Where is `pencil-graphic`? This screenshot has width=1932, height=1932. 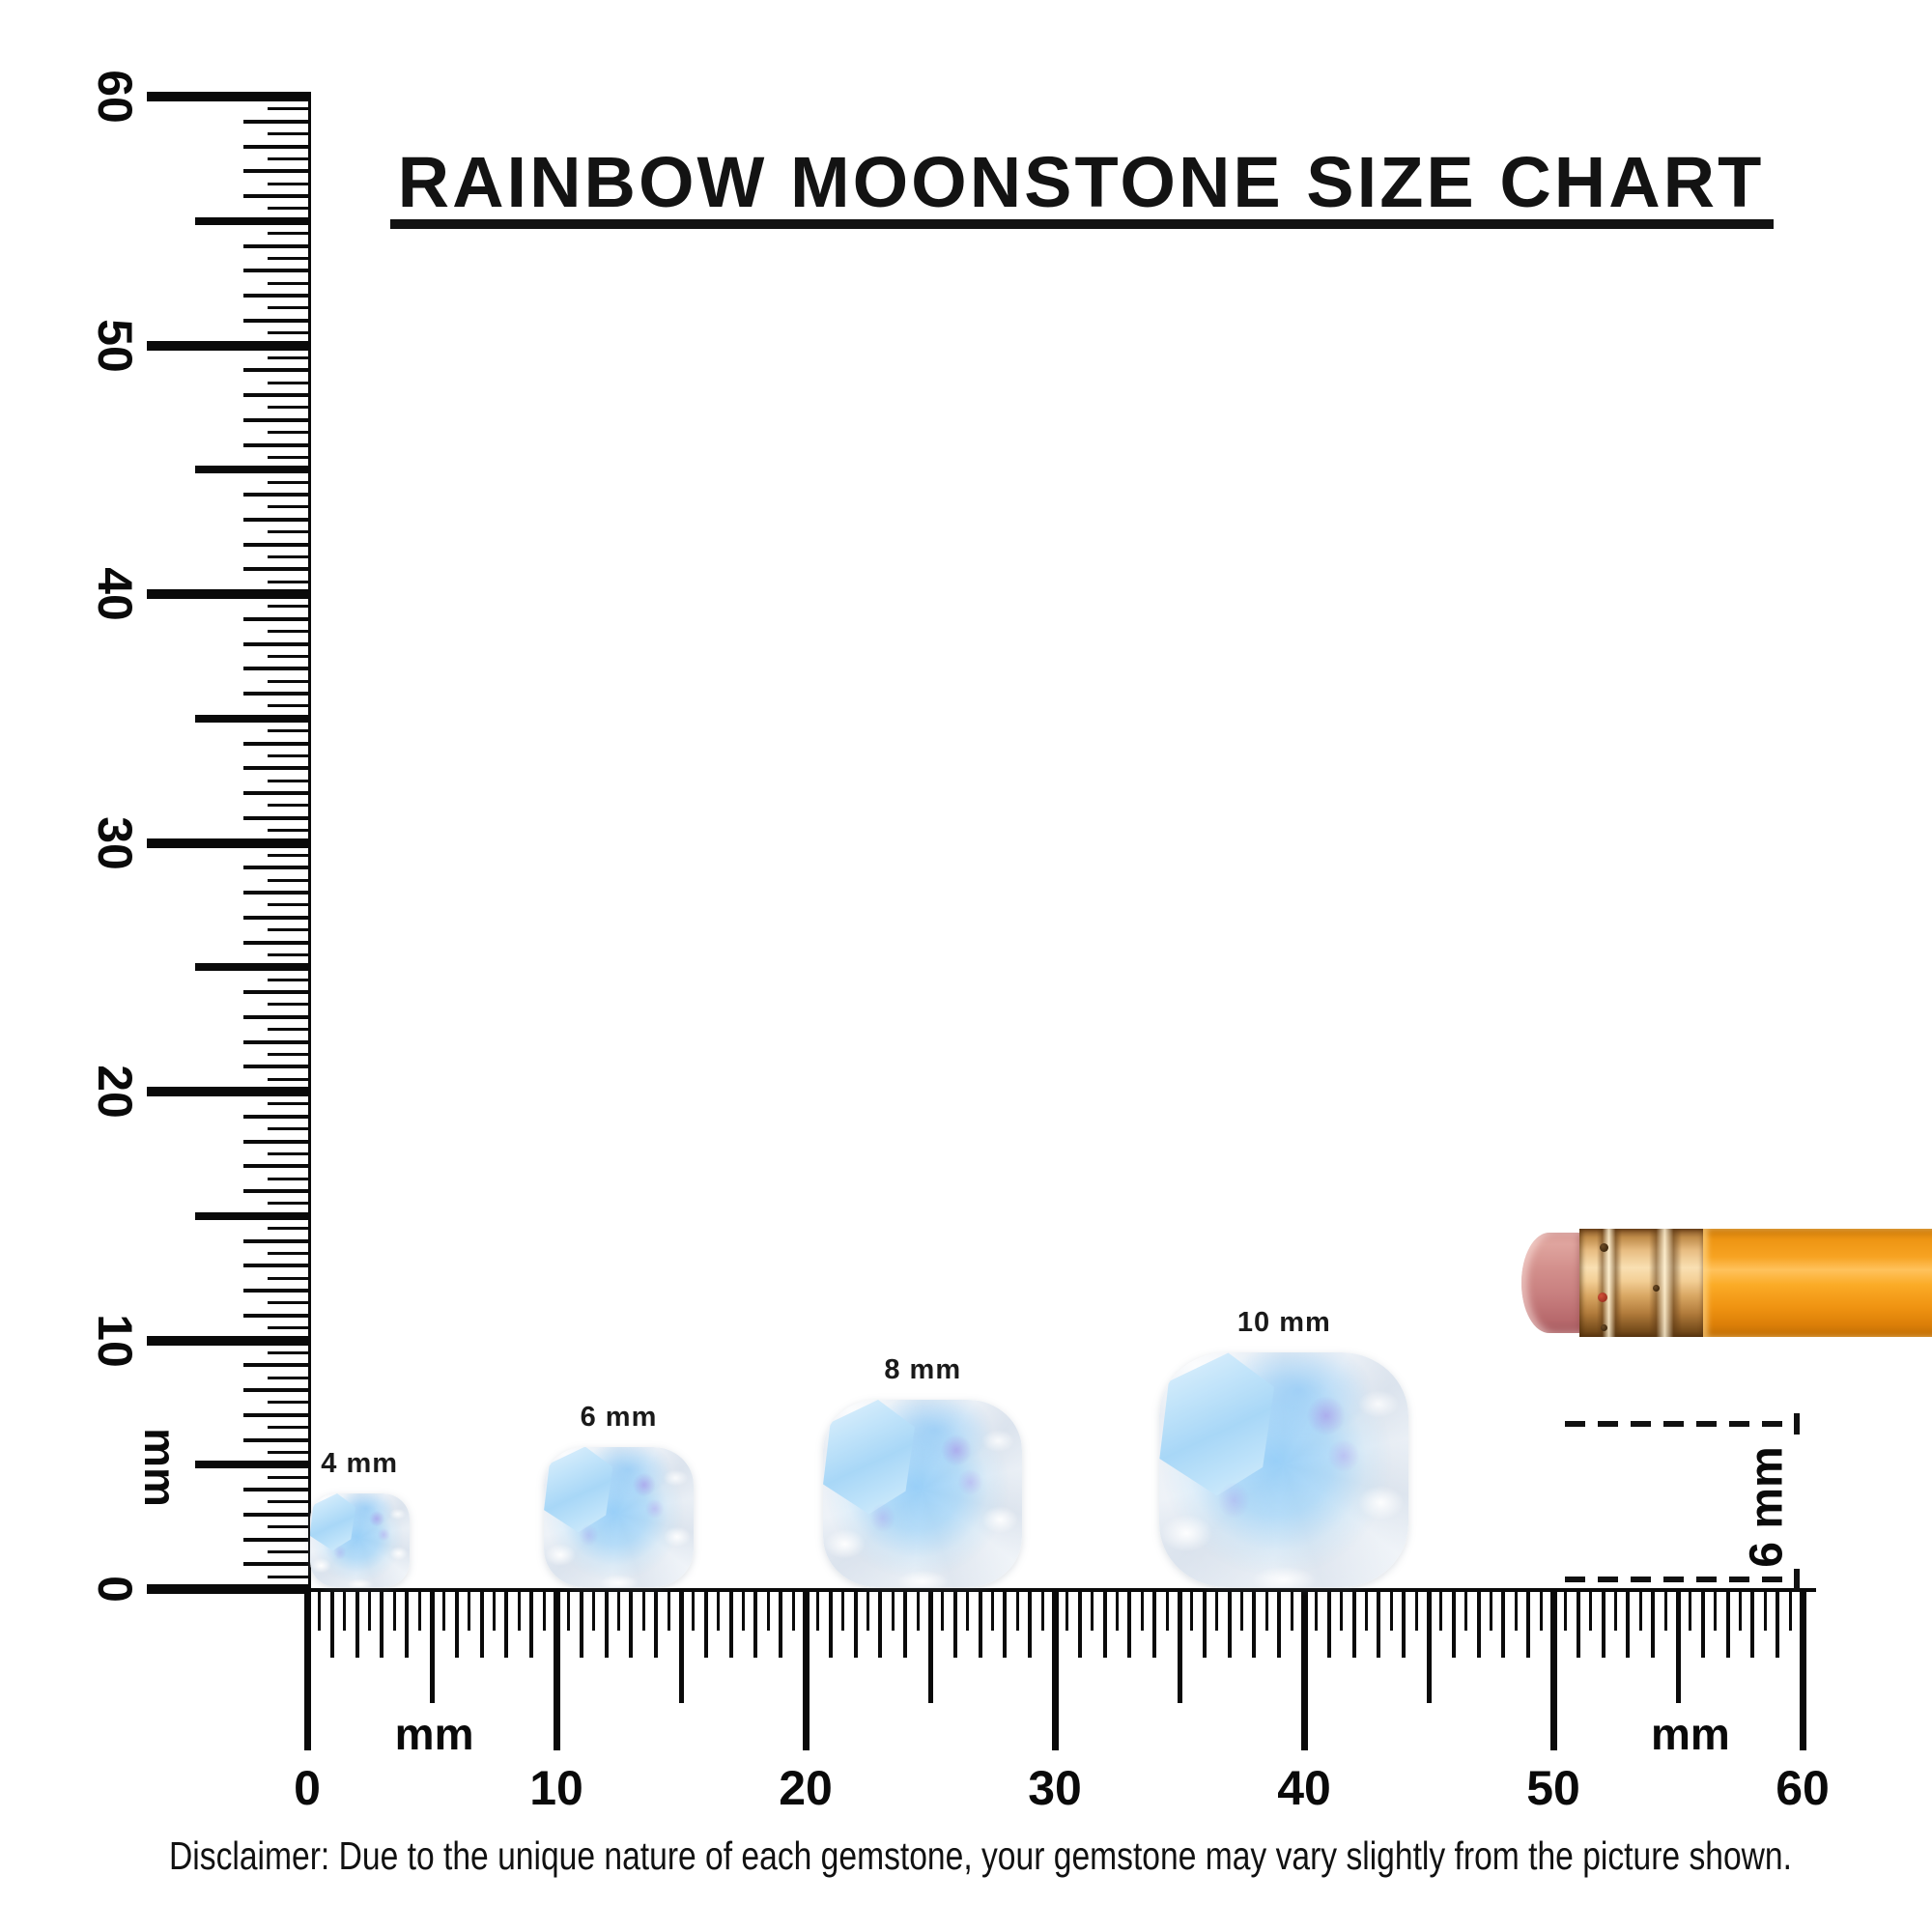
pencil-graphic is located at coordinates (1726, 1283).